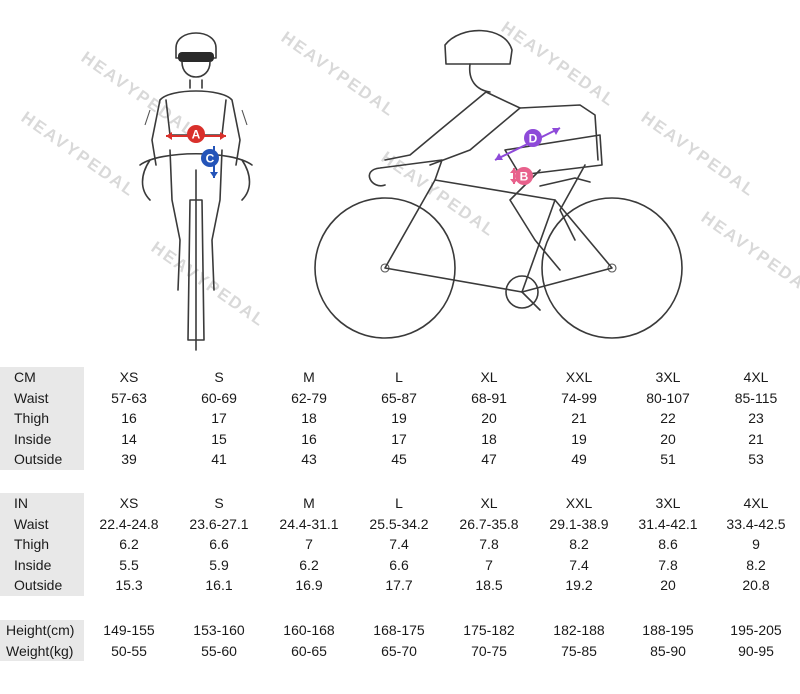  Describe the element at coordinates (400, 459) in the screenshot. I see `table-row: Outside 39 41 43 45 47 49 51 53` at that location.